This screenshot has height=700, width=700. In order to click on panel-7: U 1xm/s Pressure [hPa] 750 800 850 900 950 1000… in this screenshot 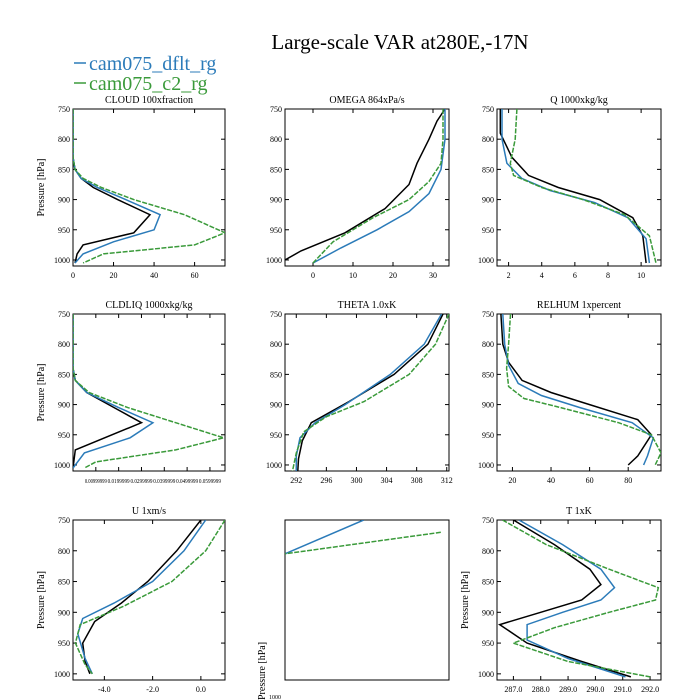, I will do `click(131, 600)`.